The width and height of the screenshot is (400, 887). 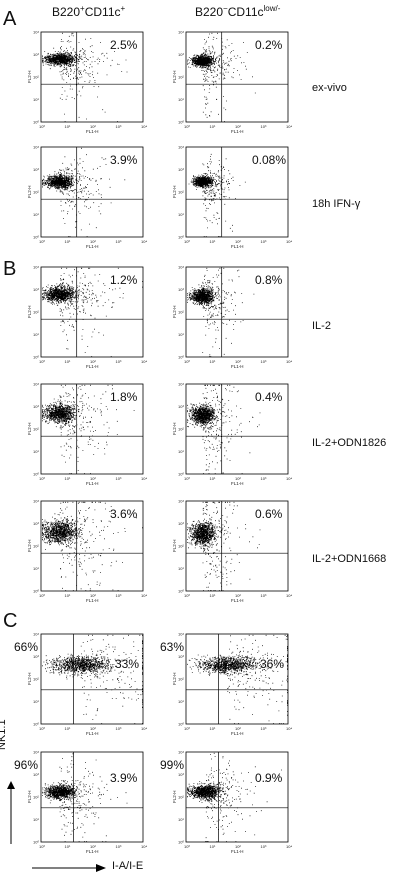 I want to click on y-axis-title: NK1.1, so click(x=4, y=734).